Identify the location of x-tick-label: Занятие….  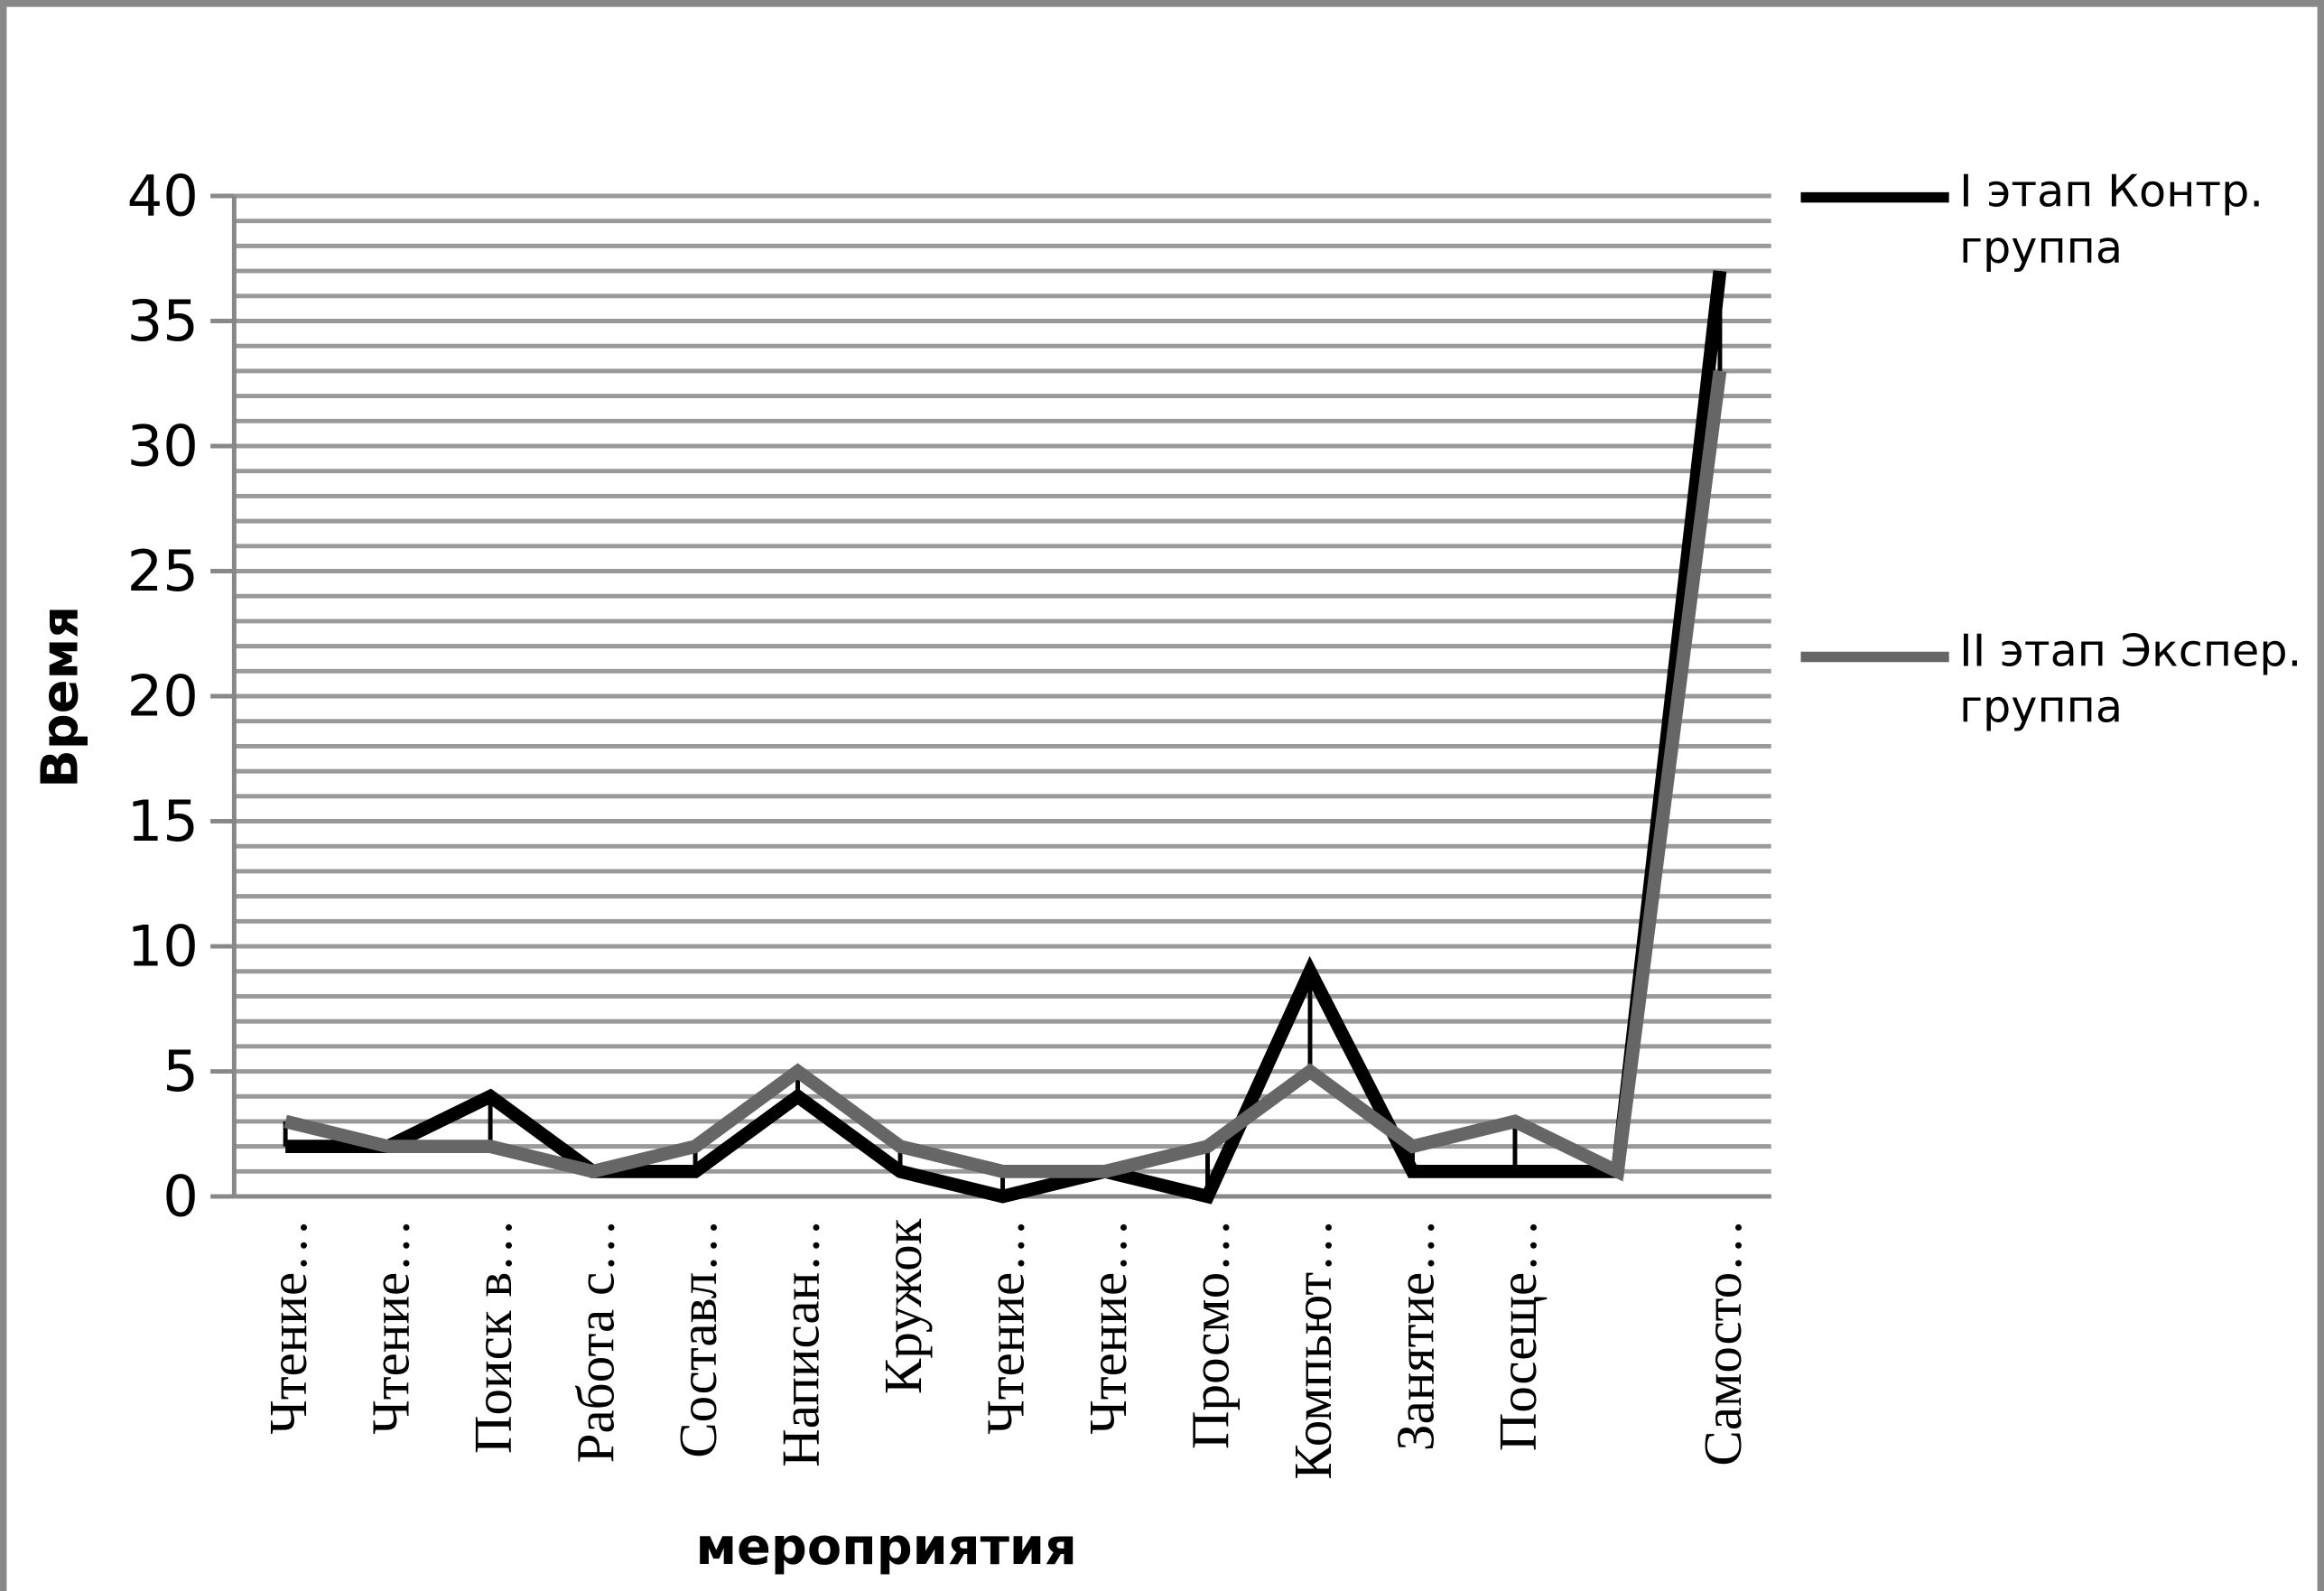
(1415, 1335).